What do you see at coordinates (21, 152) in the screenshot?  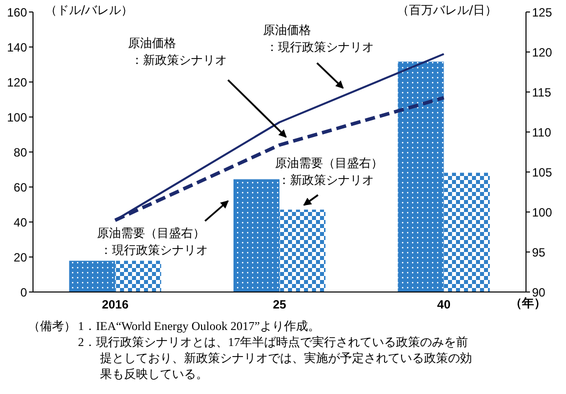 I see `y-tick-label: 80` at bounding box center [21, 152].